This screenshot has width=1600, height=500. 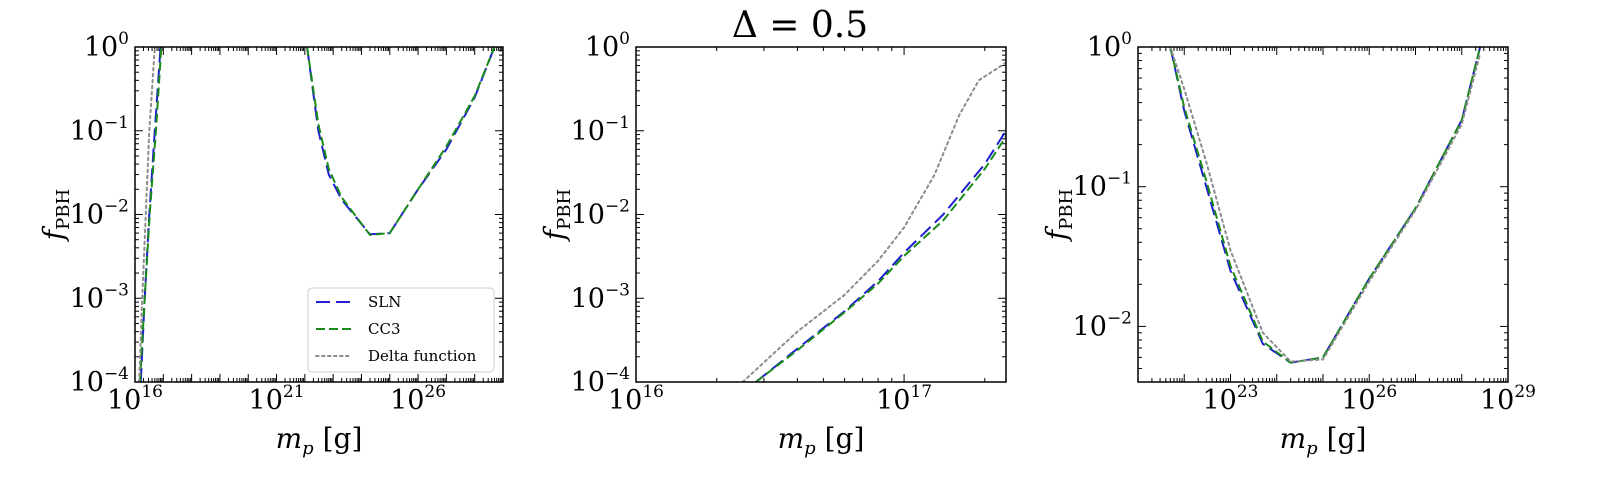 I want to click on legend-label: SLN, so click(x=384, y=302).